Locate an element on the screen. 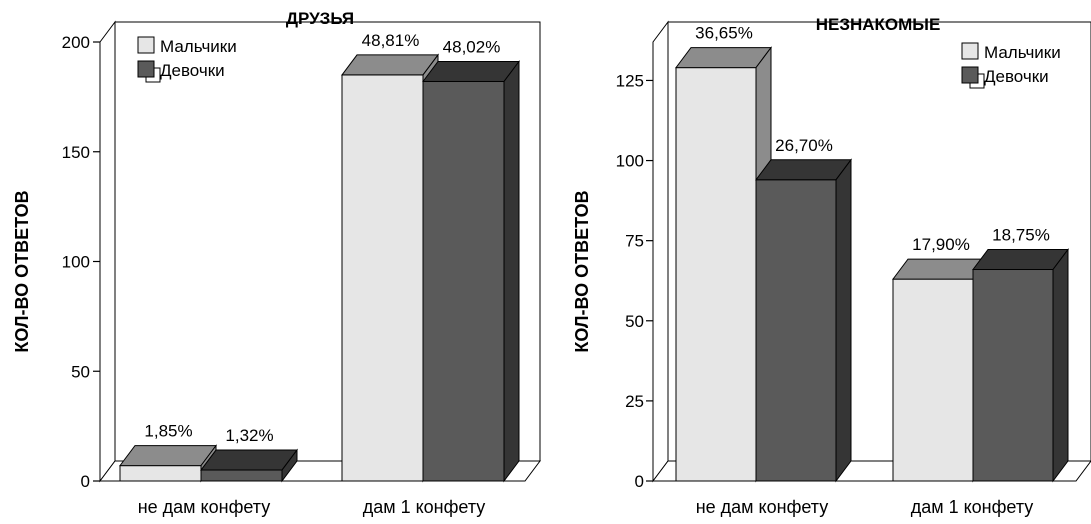 This screenshot has height=524, width=1091. y-tick-label: 75 is located at coordinates (634, 241).